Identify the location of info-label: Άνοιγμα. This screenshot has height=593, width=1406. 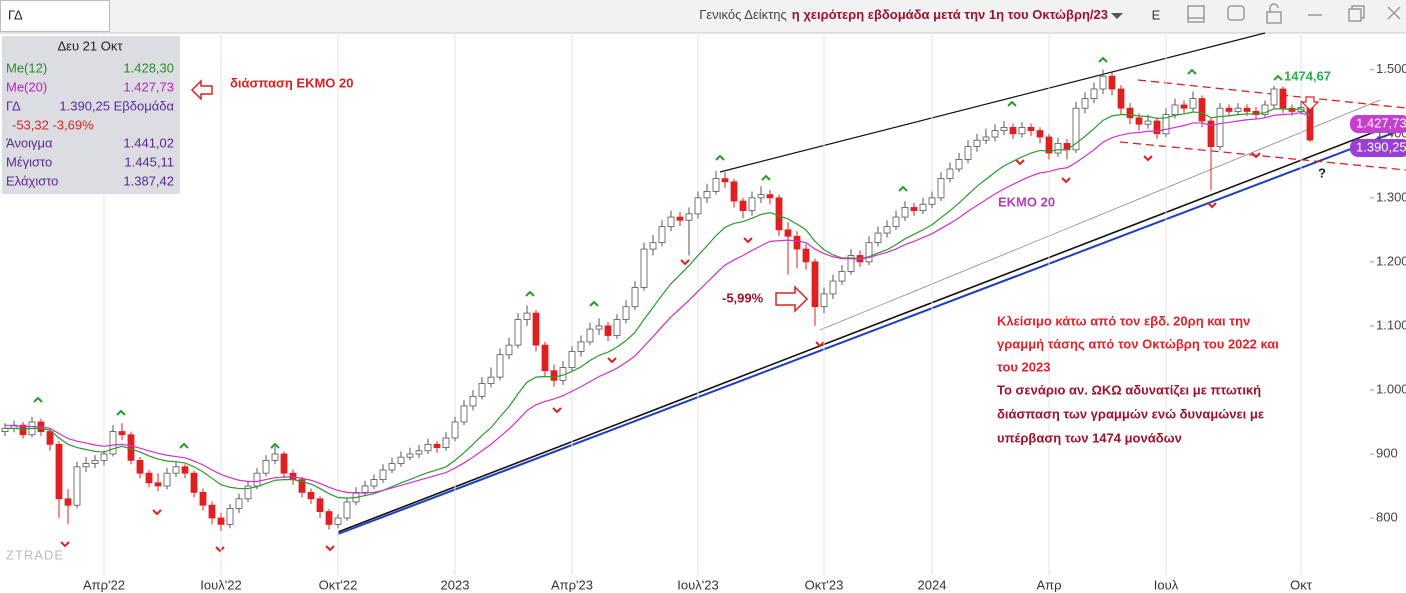
(29, 142).